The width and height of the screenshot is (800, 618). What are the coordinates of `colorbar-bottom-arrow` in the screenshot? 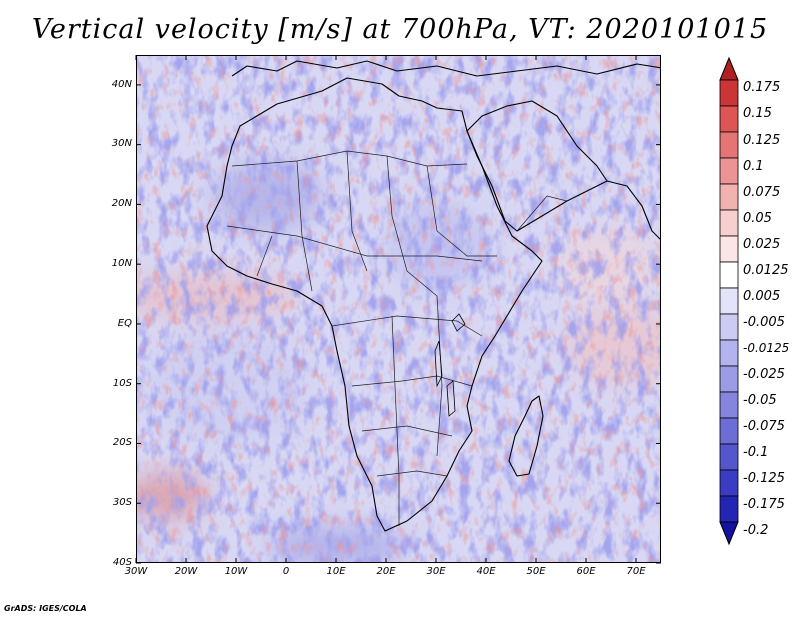 It's located at (729, 533).